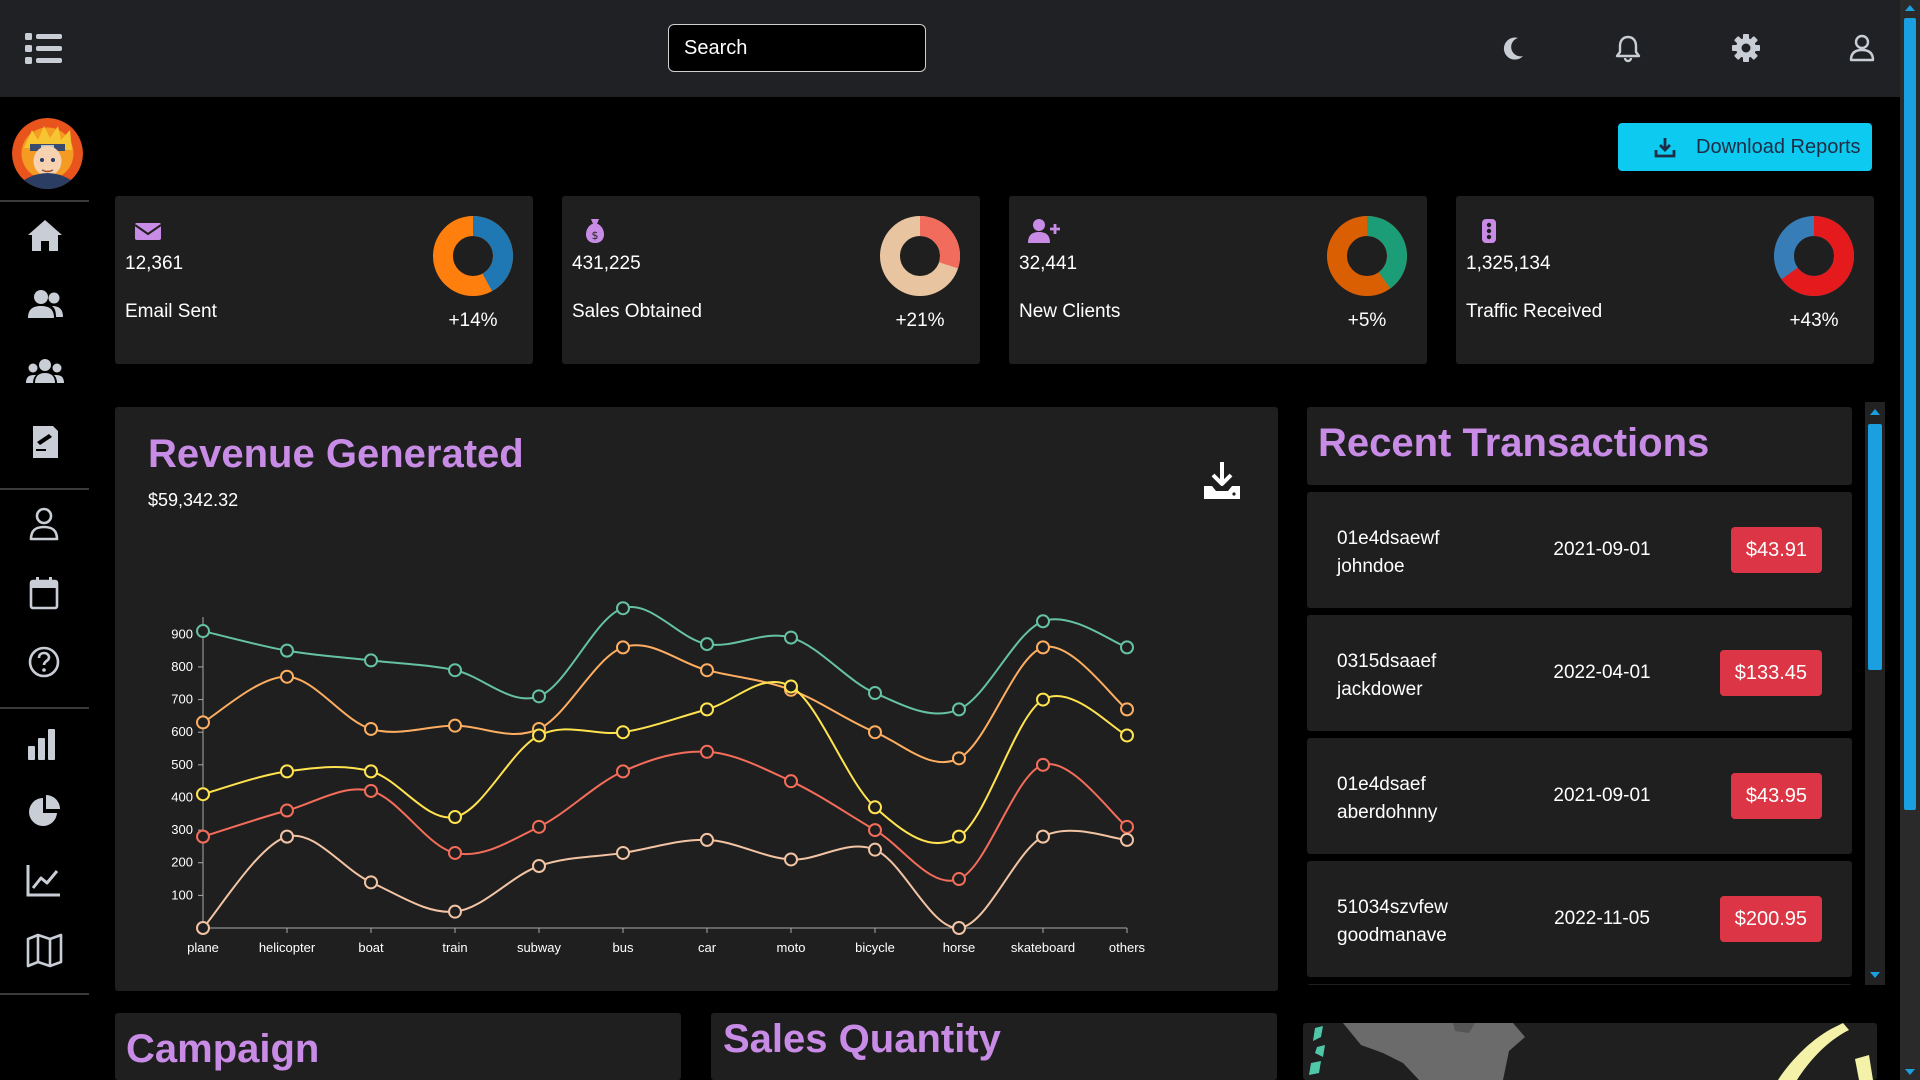  What do you see at coordinates (1579, 984) in the screenshot?
I see `transaction-row` at bounding box center [1579, 984].